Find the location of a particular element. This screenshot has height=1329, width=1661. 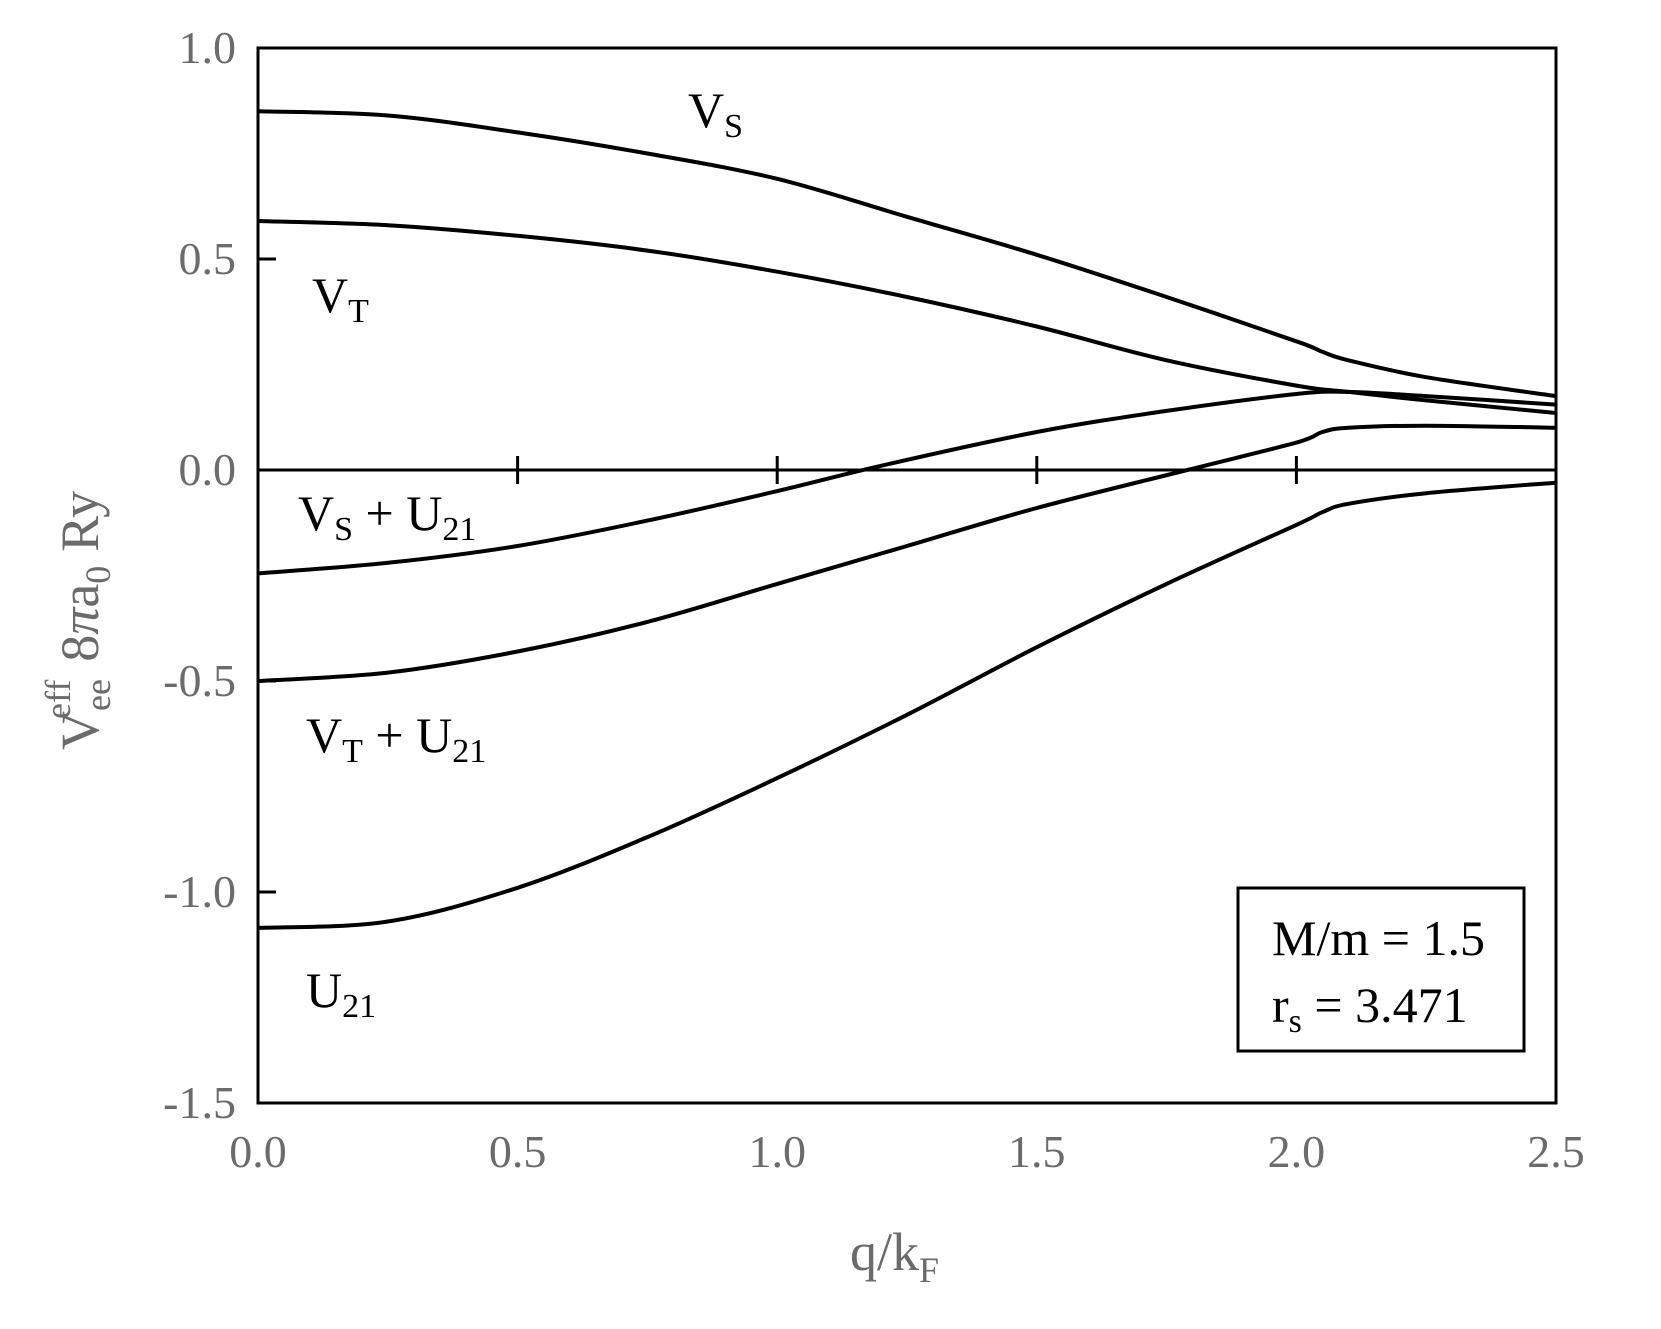

y-tick-label: -1.5 is located at coordinates (199, 1102).